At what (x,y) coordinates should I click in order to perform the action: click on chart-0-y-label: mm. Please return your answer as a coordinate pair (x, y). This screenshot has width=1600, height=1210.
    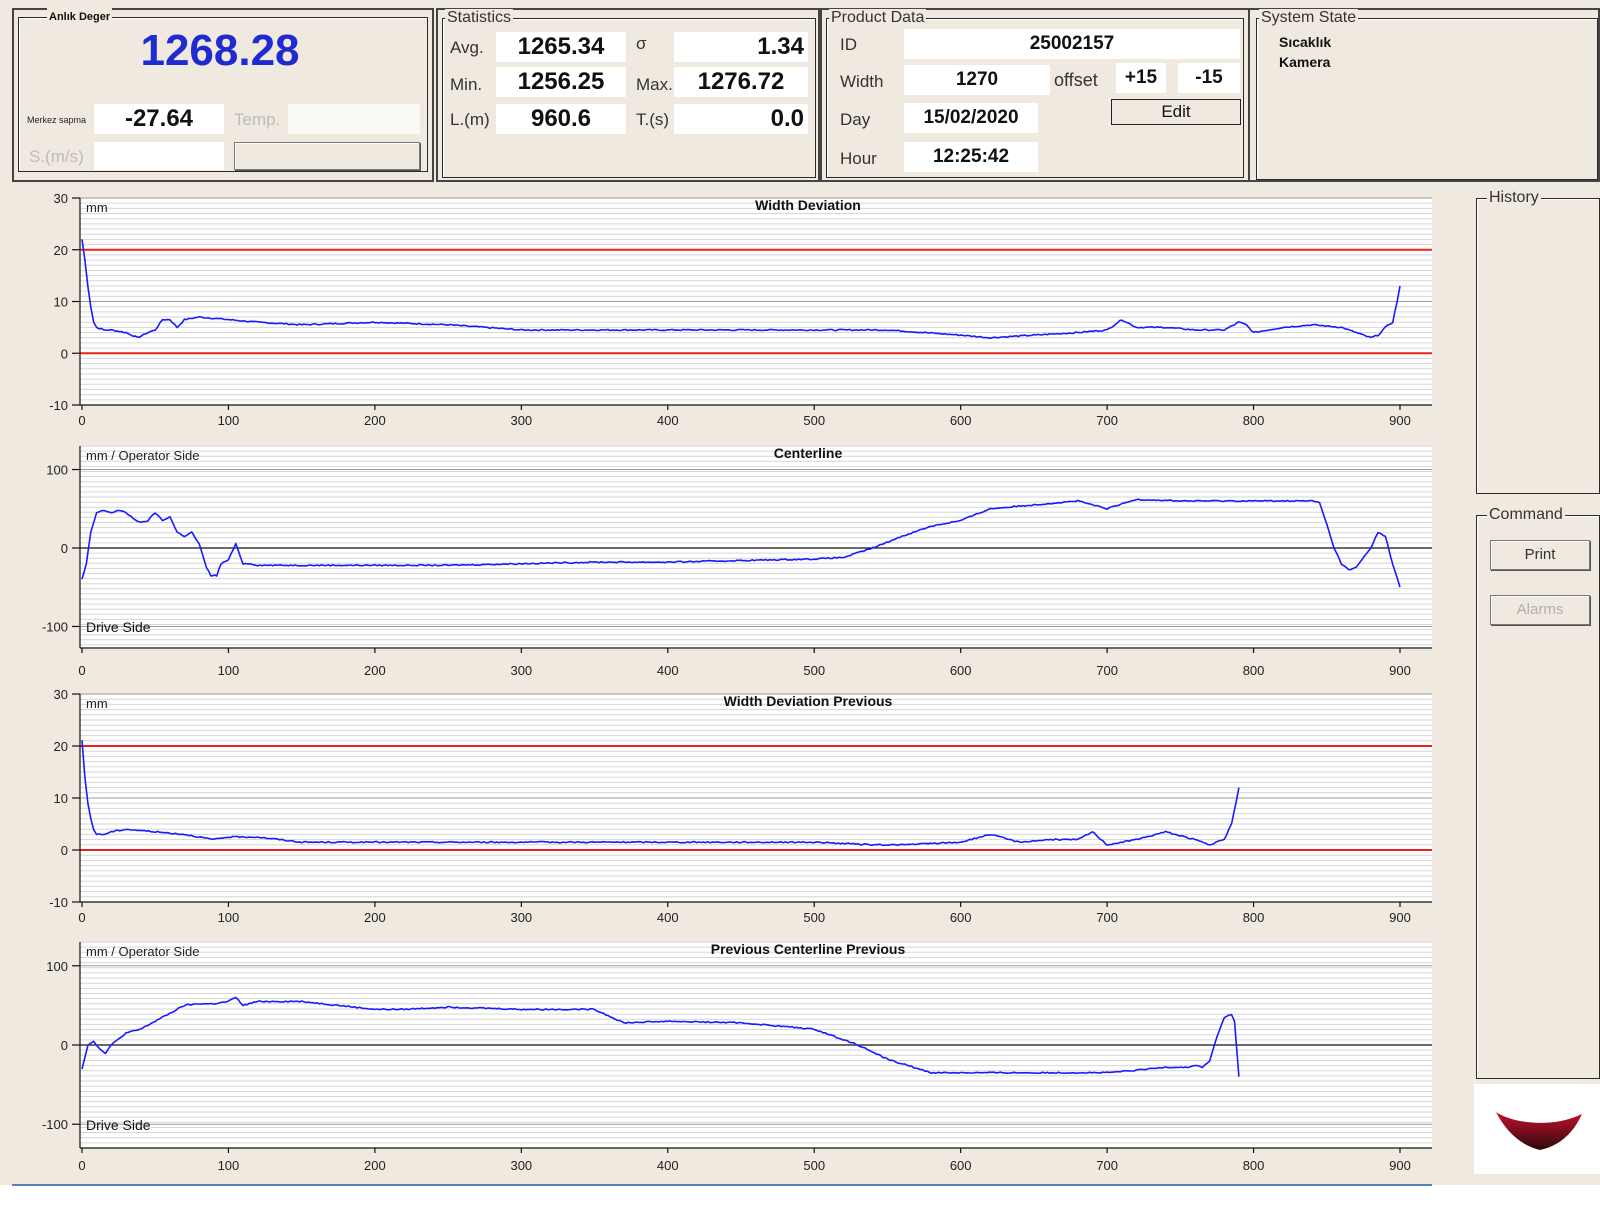
    Looking at the image, I should click on (97, 207).